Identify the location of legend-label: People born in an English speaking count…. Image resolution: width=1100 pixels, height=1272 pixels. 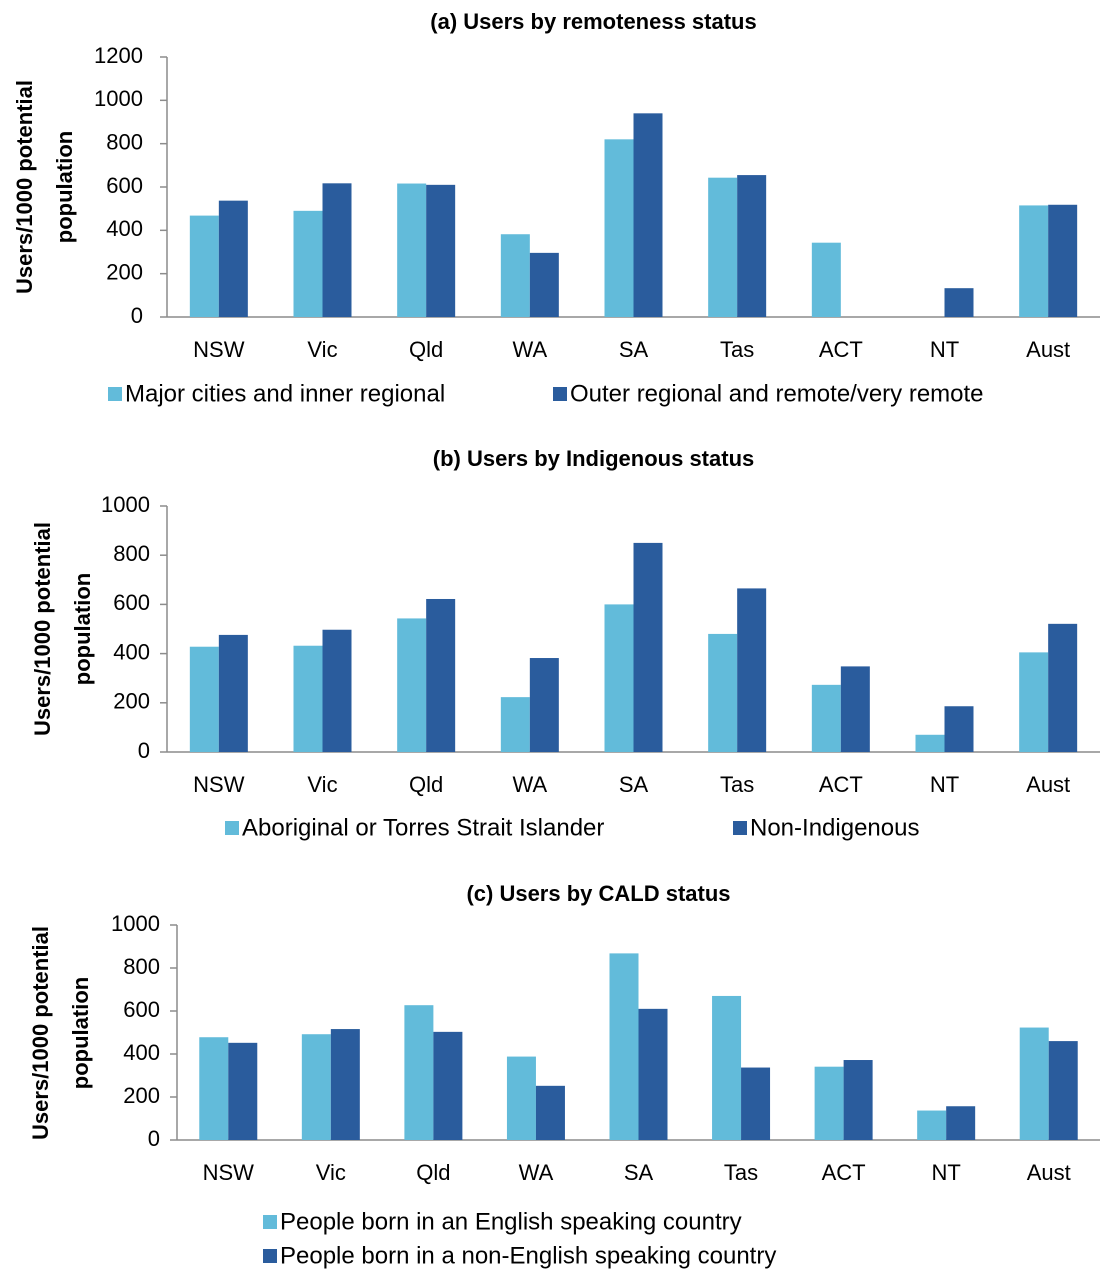
(511, 1221).